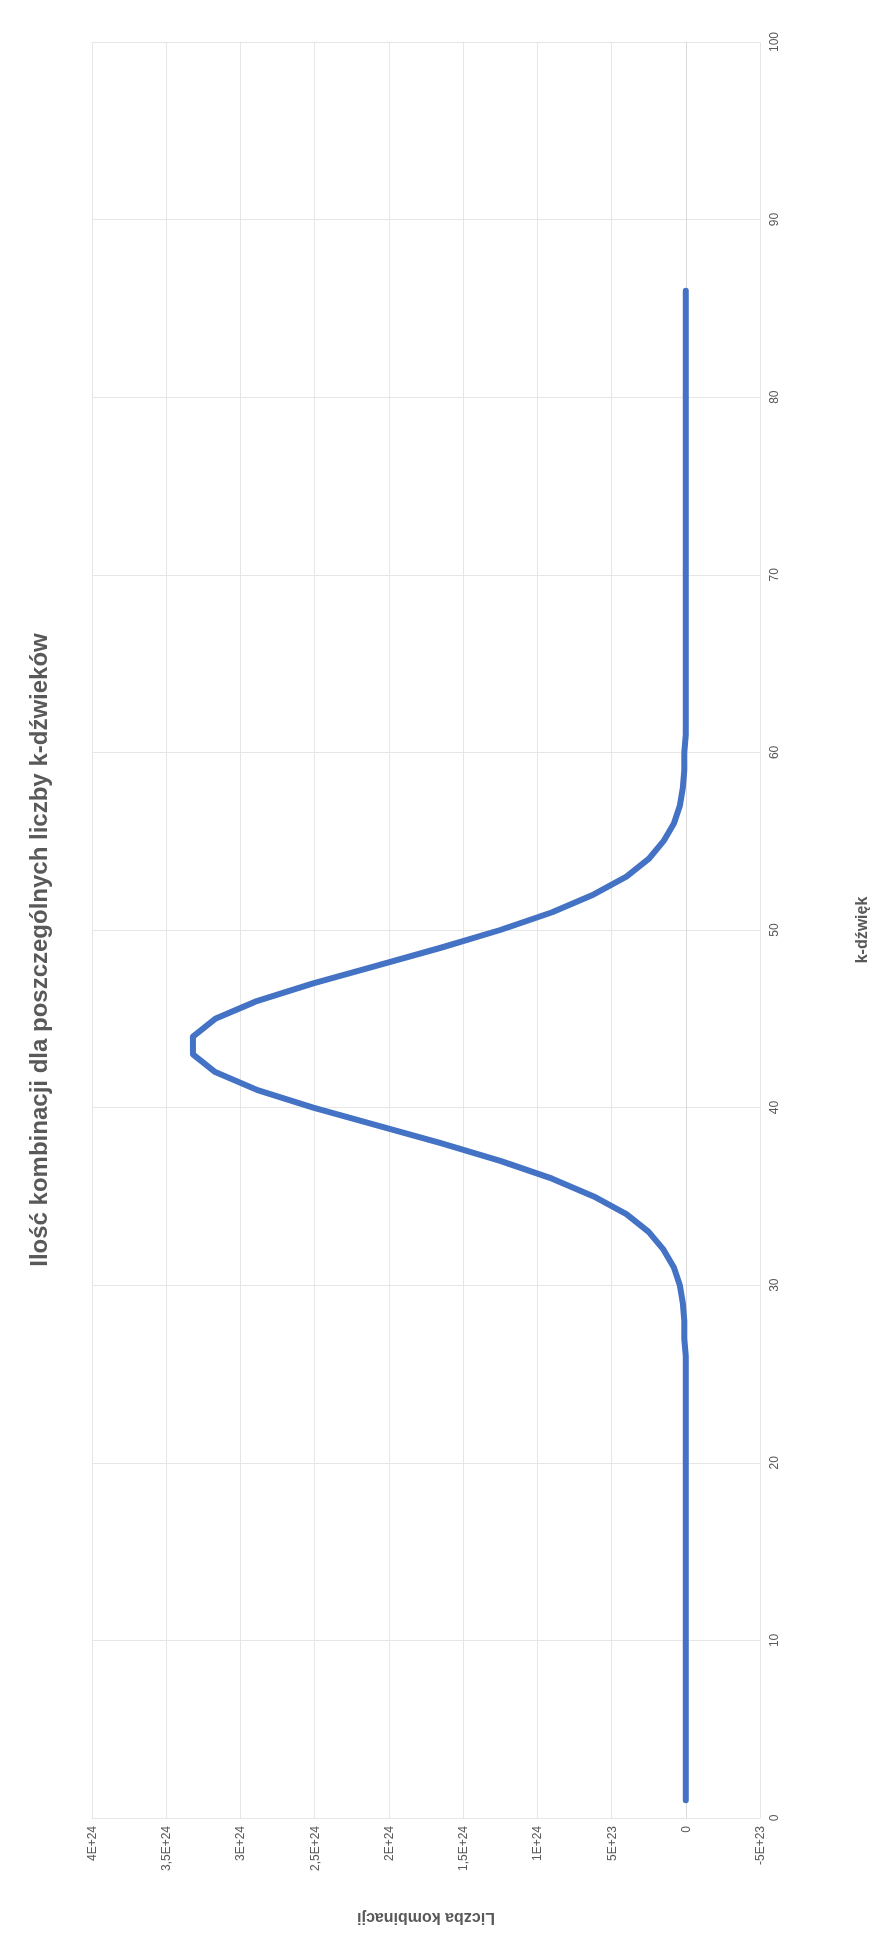  I want to click on x-tick-label: 3E+24, so click(240, 1843).